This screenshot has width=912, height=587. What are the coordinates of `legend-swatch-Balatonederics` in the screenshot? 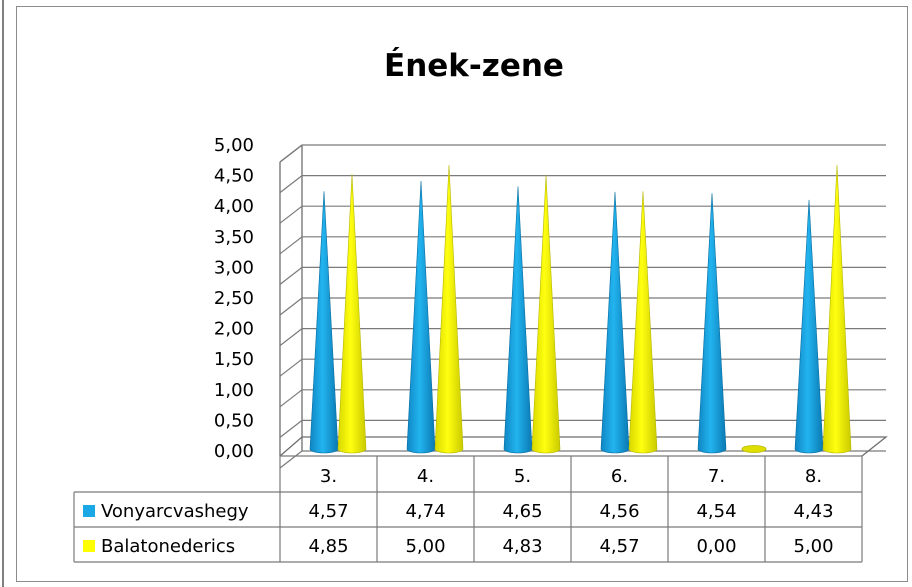 It's located at (89, 546).